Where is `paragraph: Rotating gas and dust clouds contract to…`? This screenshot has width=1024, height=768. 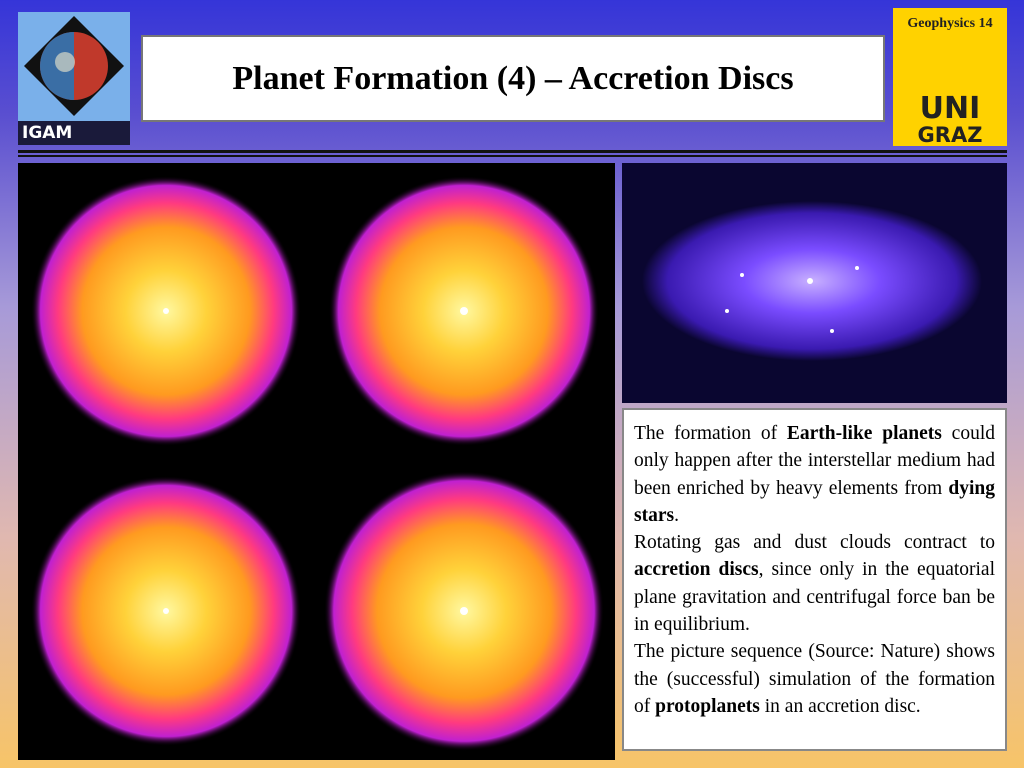
paragraph: Rotating gas and dust clouds contract to… is located at coordinates (814, 583).